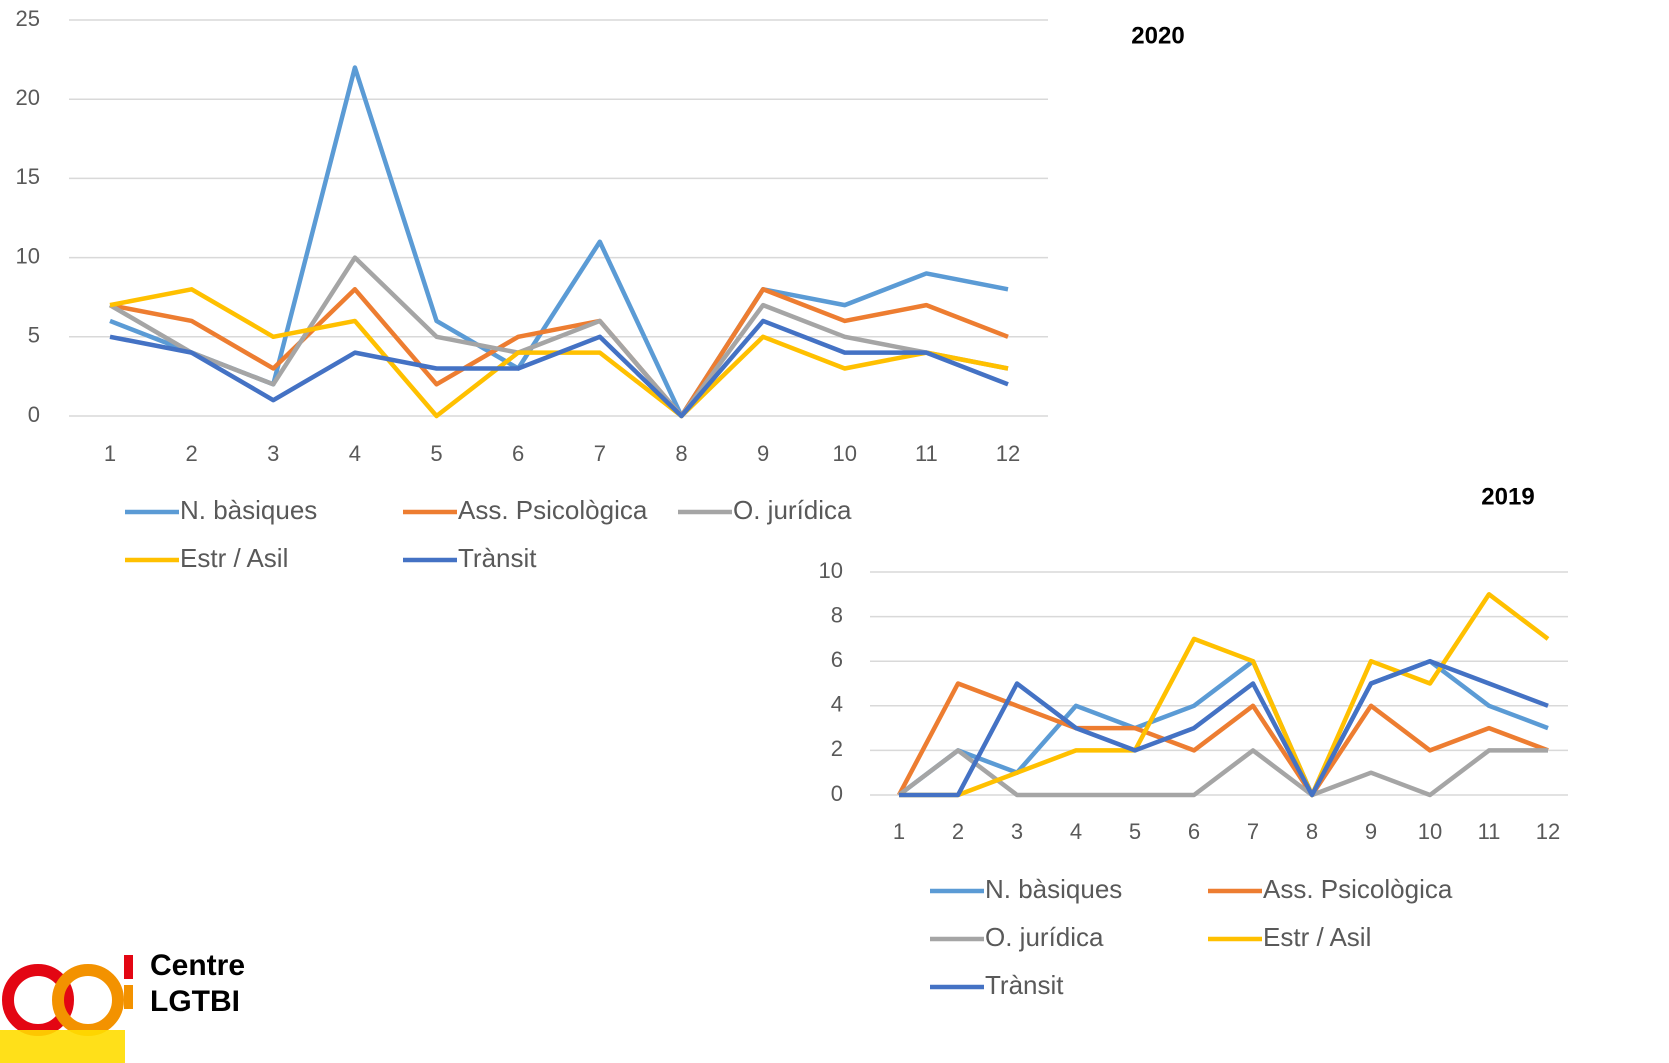 The width and height of the screenshot is (1669, 1063). What do you see at coordinates (197, 965) in the screenshot?
I see `logo-text: Centre` at bounding box center [197, 965].